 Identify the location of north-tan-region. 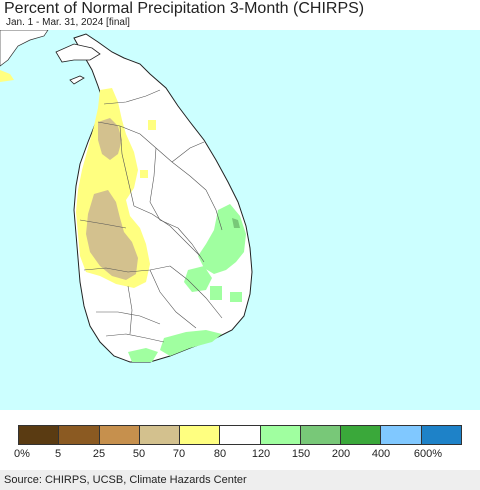
(110, 139).